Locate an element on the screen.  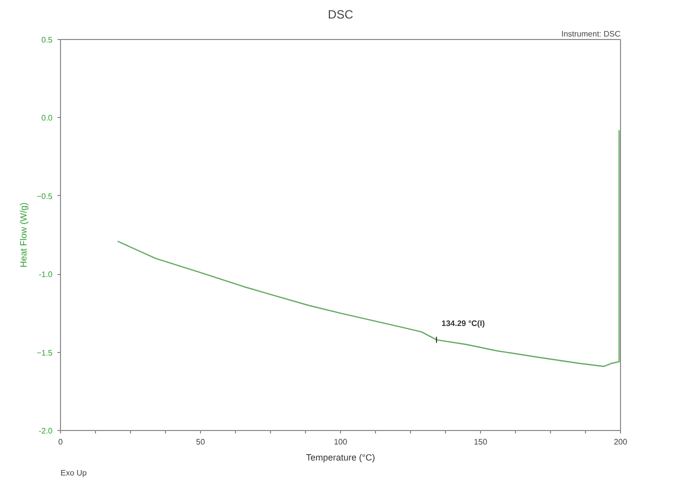
x-tick-label: 50 is located at coordinates (201, 442).